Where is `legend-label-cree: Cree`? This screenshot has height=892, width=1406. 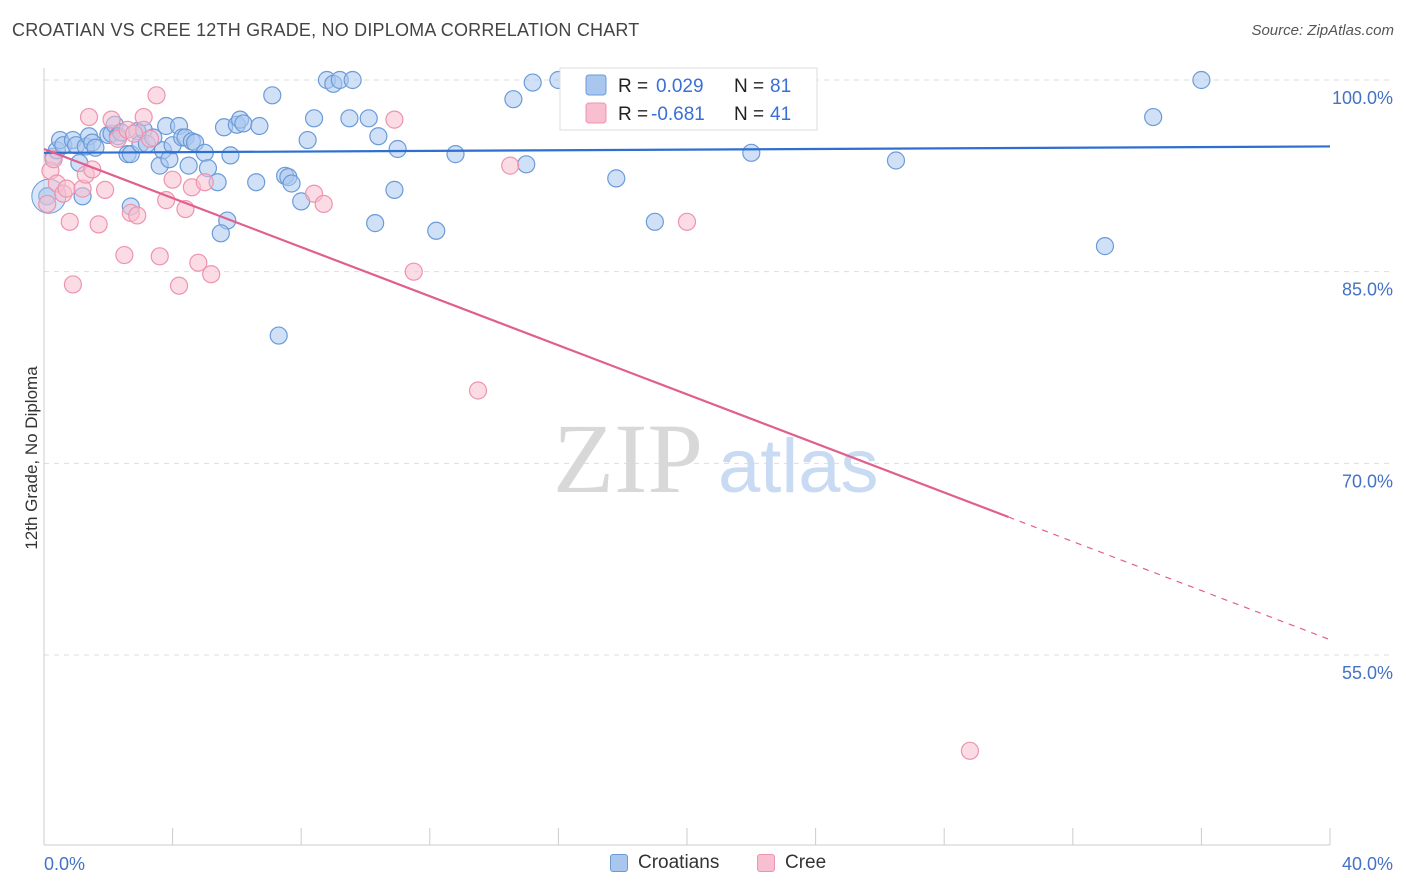
legend-label-cree: Cree is located at coordinates (806, 862).